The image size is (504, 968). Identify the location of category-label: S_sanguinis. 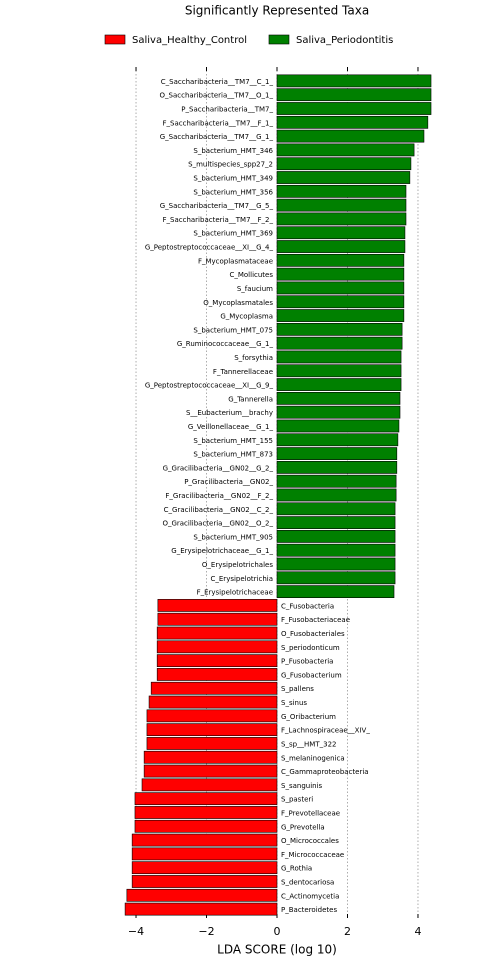
(302, 786).